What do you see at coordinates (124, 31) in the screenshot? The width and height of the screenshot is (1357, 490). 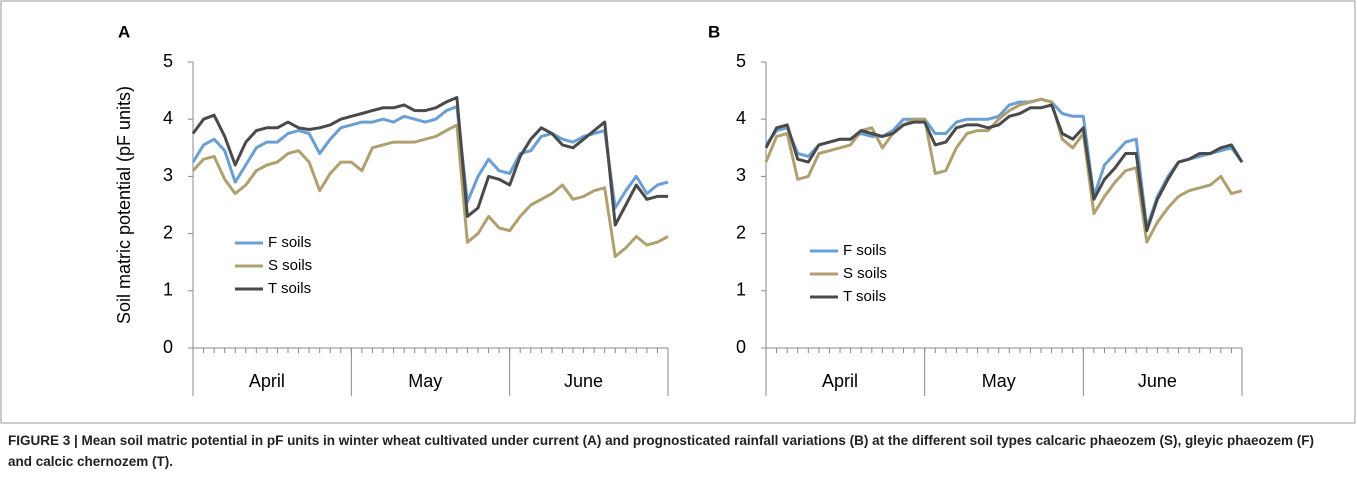 I see `panel-label: A` at bounding box center [124, 31].